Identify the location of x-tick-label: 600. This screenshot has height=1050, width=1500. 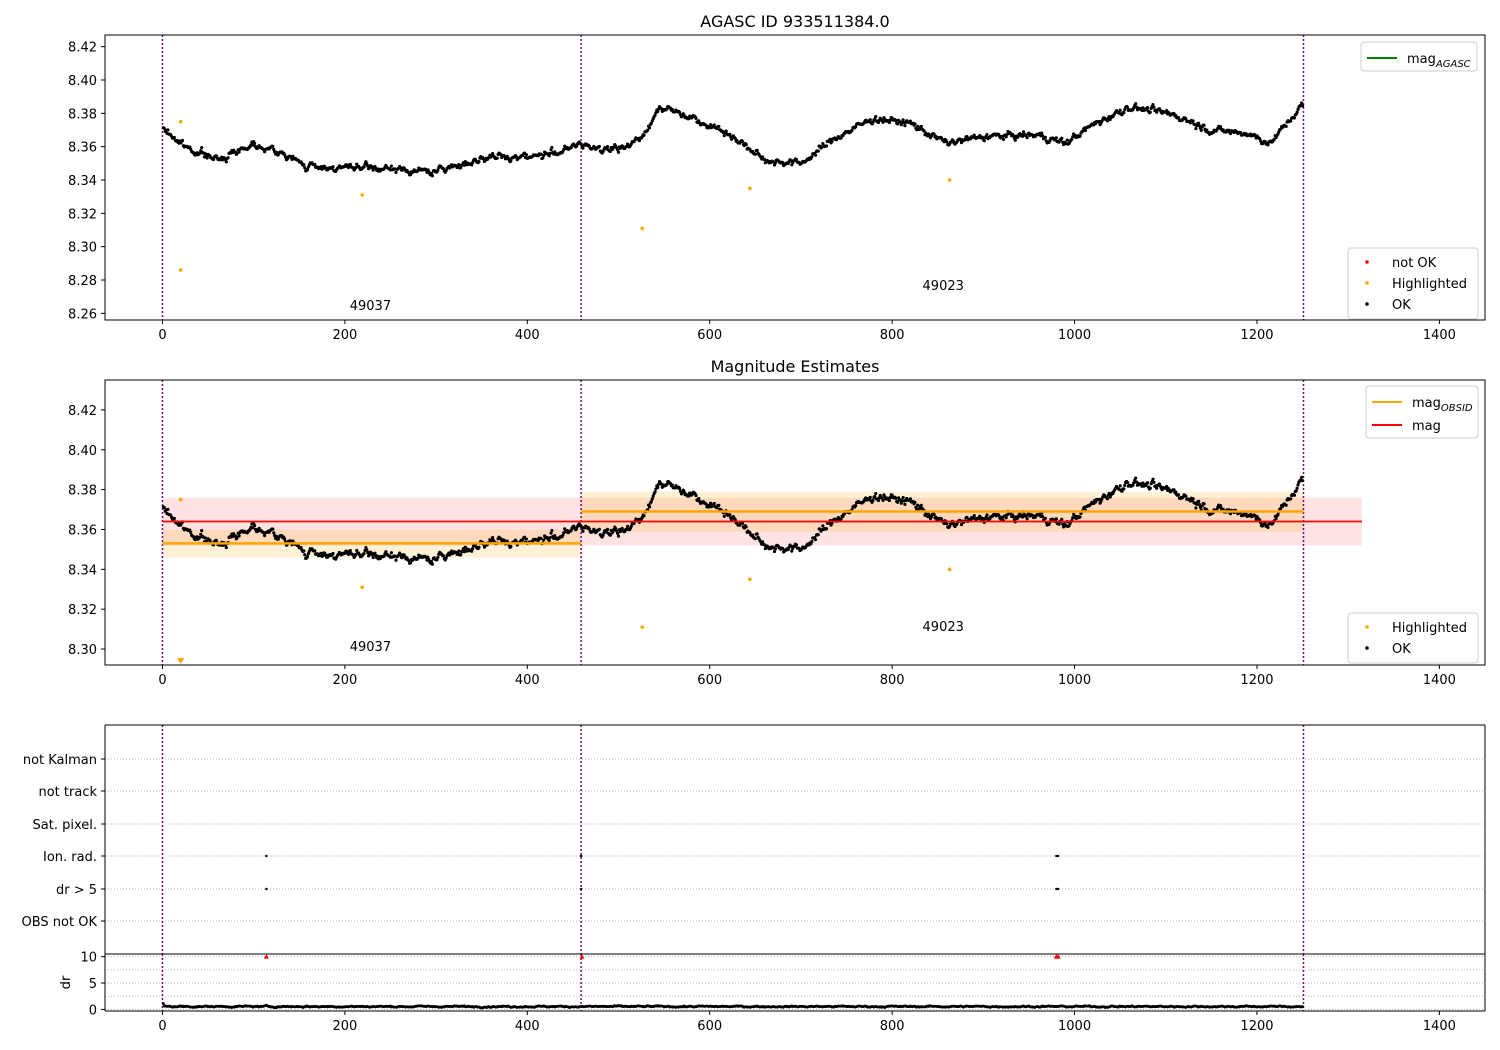
(709, 1026).